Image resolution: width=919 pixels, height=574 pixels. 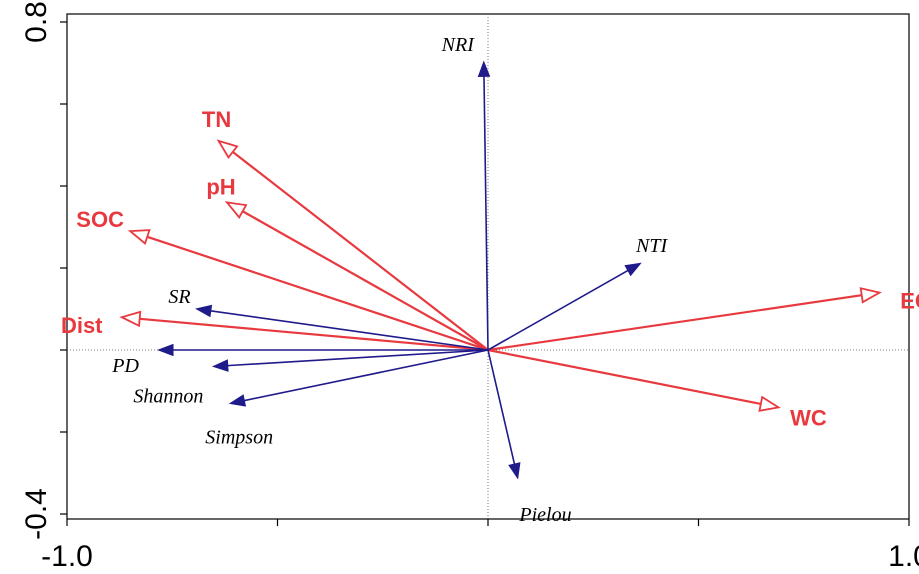 I want to click on response-arrowhead-pielou, so click(x=514, y=471).